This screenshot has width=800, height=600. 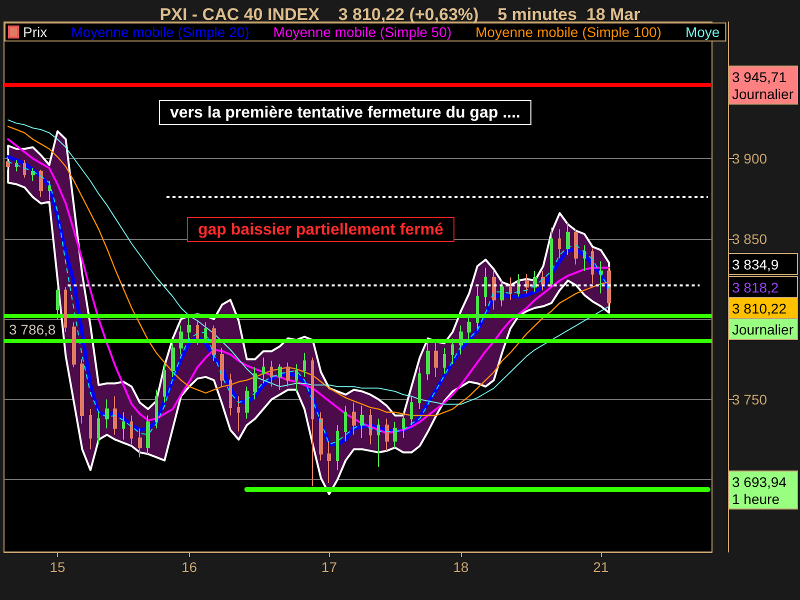 I want to click on chart-title: PXI - CAC 40 INDEX 3 810,22 (+0,63%) 5 minutes 18 Mar, so click(x=400, y=14).